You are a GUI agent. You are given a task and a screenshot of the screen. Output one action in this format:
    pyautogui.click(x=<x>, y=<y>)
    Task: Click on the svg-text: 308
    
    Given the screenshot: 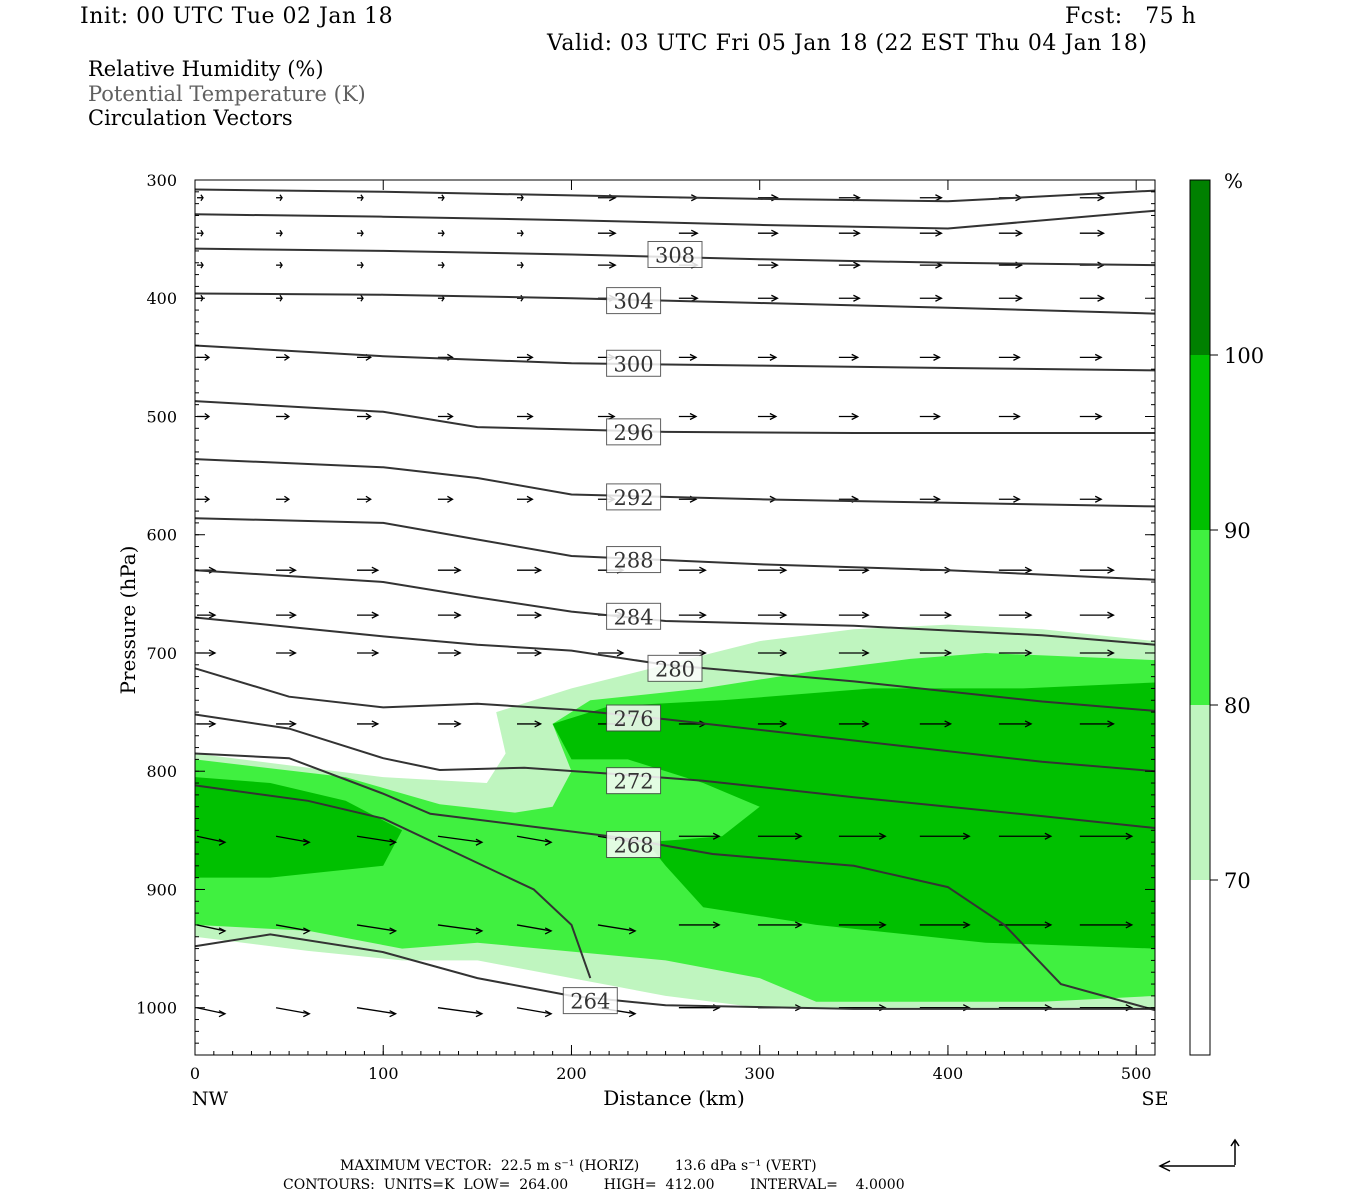 What is the action you would take?
    pyautogui.click(x=675, y=255)
    